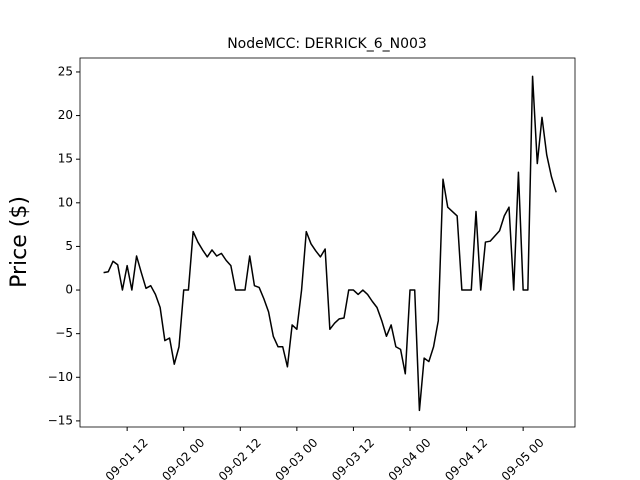 Image resolution: width=640 pixels, height=480 pixels. What do you see at coordinates (65, 159) in the screenshot?
I see `y-tick-label: 15` at bounding box center [65, 159].